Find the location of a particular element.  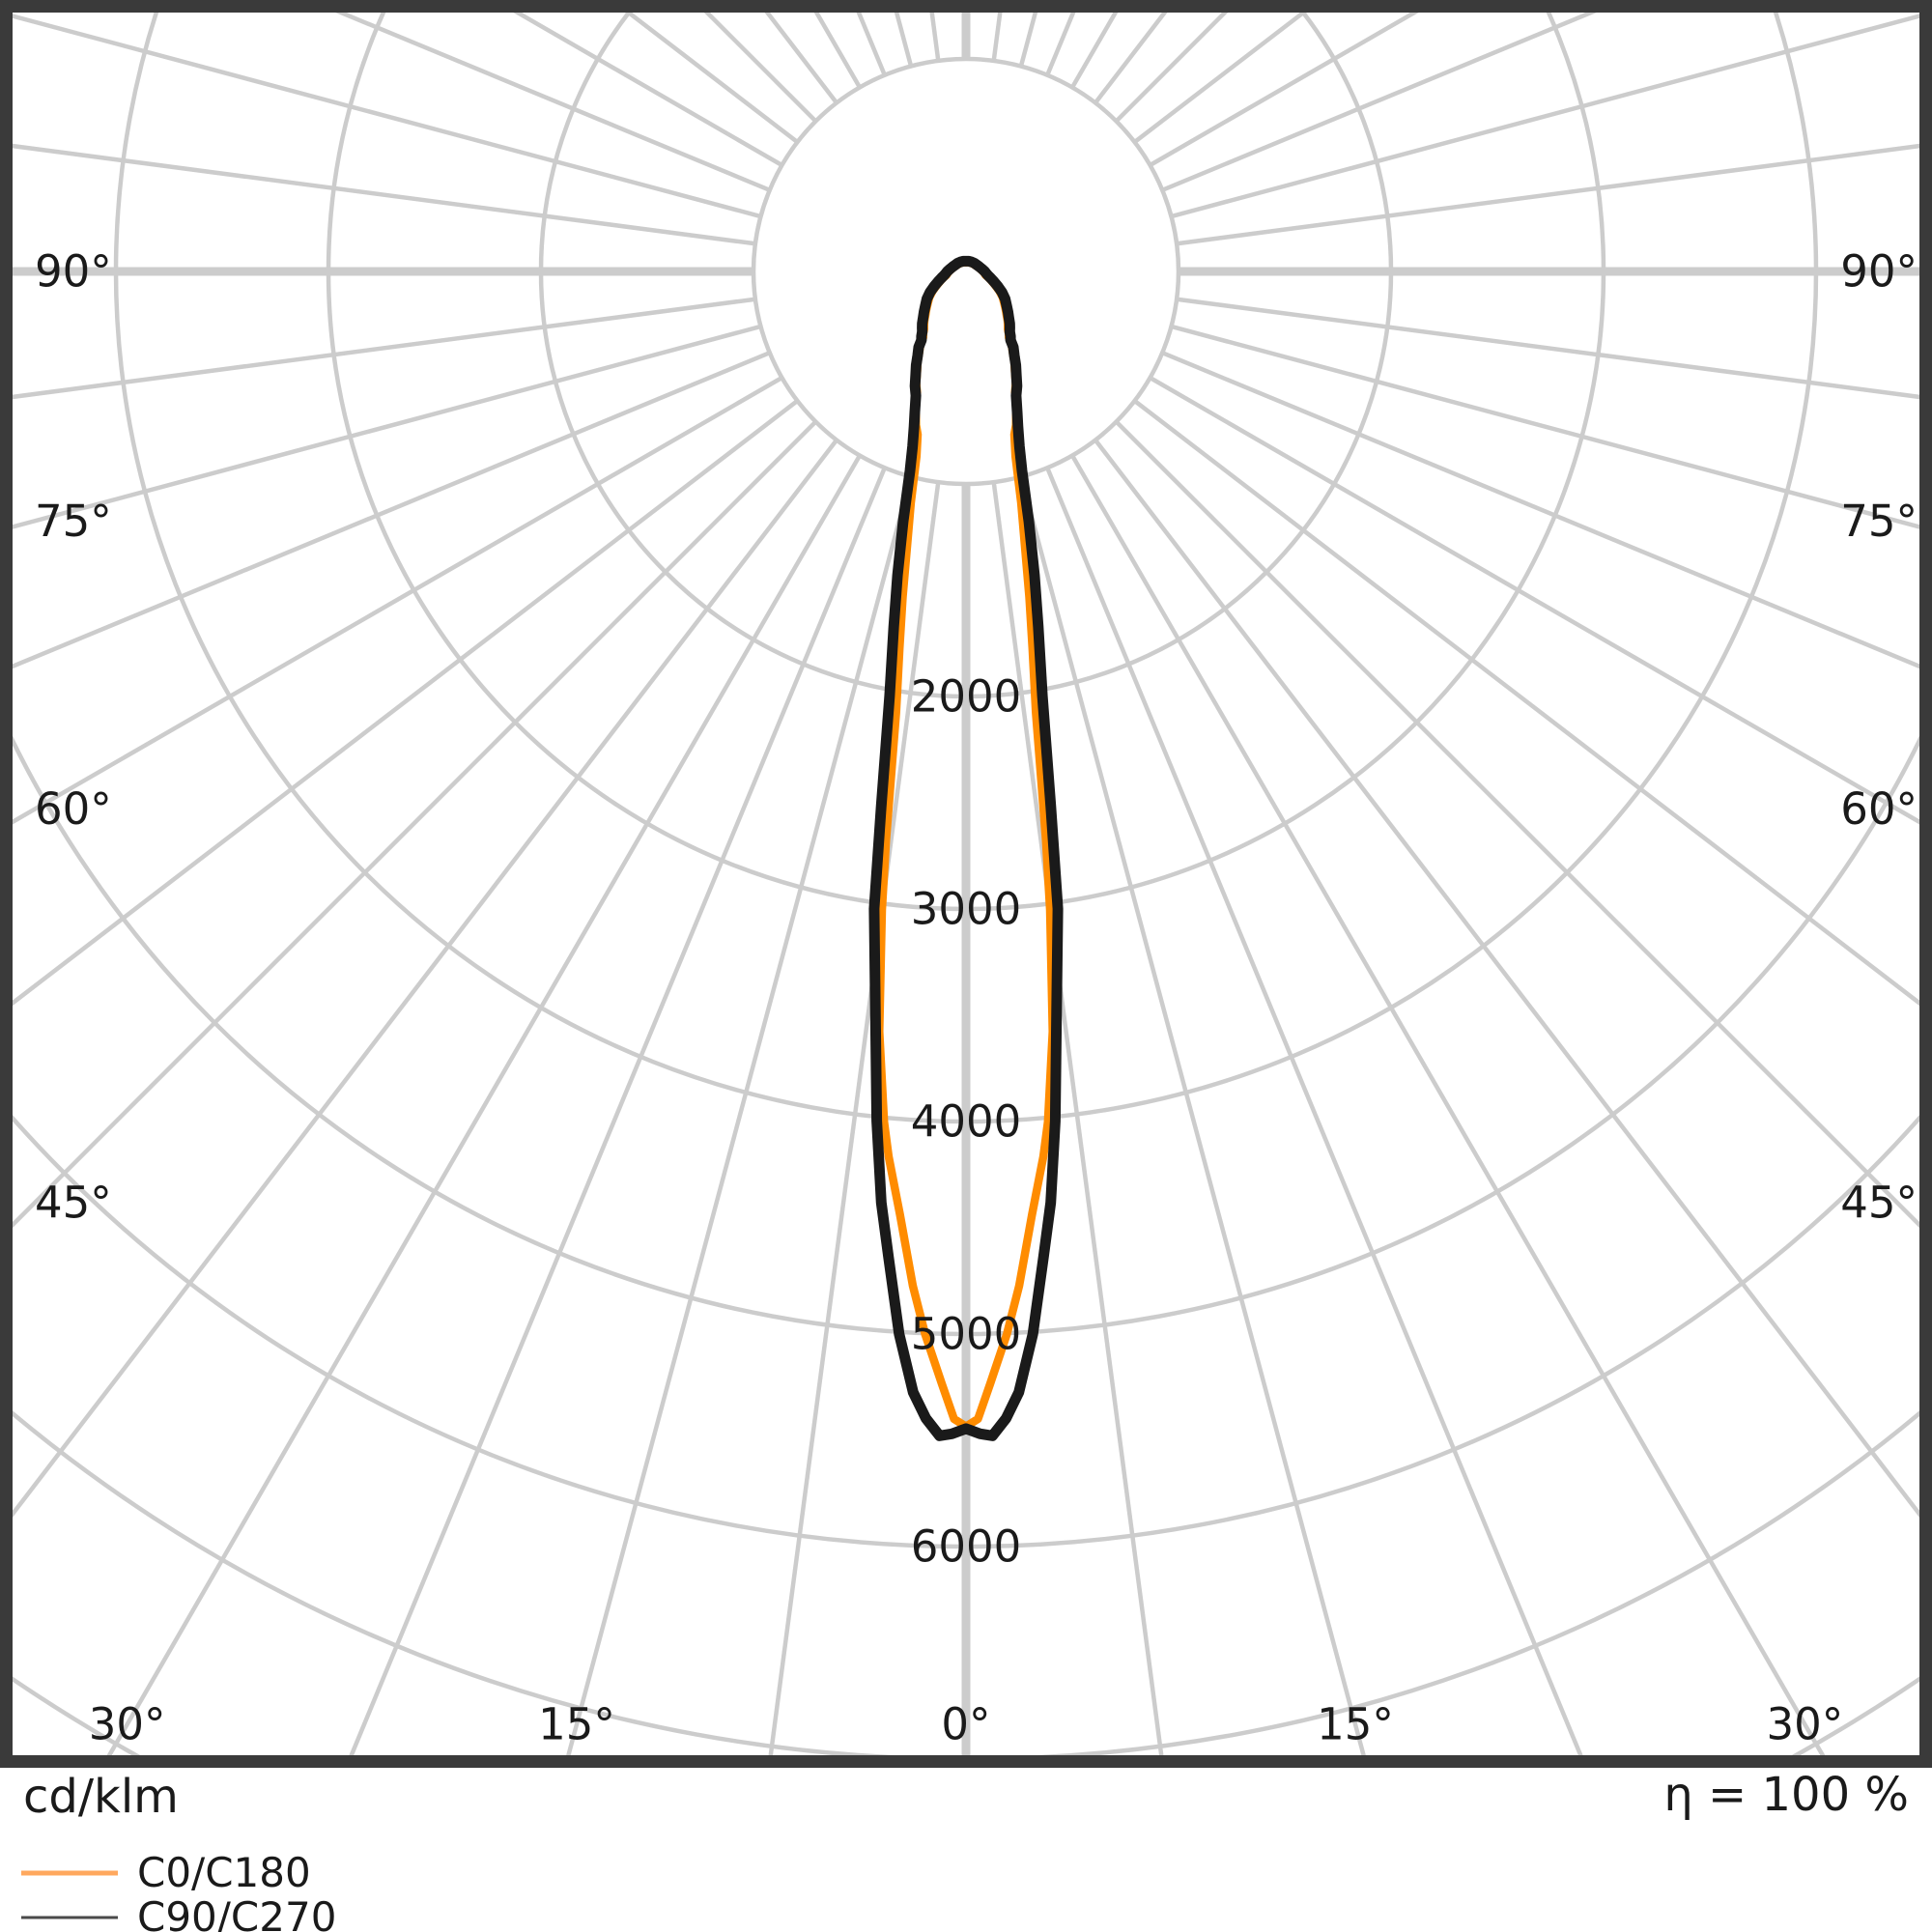

radial-tick-label: 3000 is located at coordinates (966, 909).